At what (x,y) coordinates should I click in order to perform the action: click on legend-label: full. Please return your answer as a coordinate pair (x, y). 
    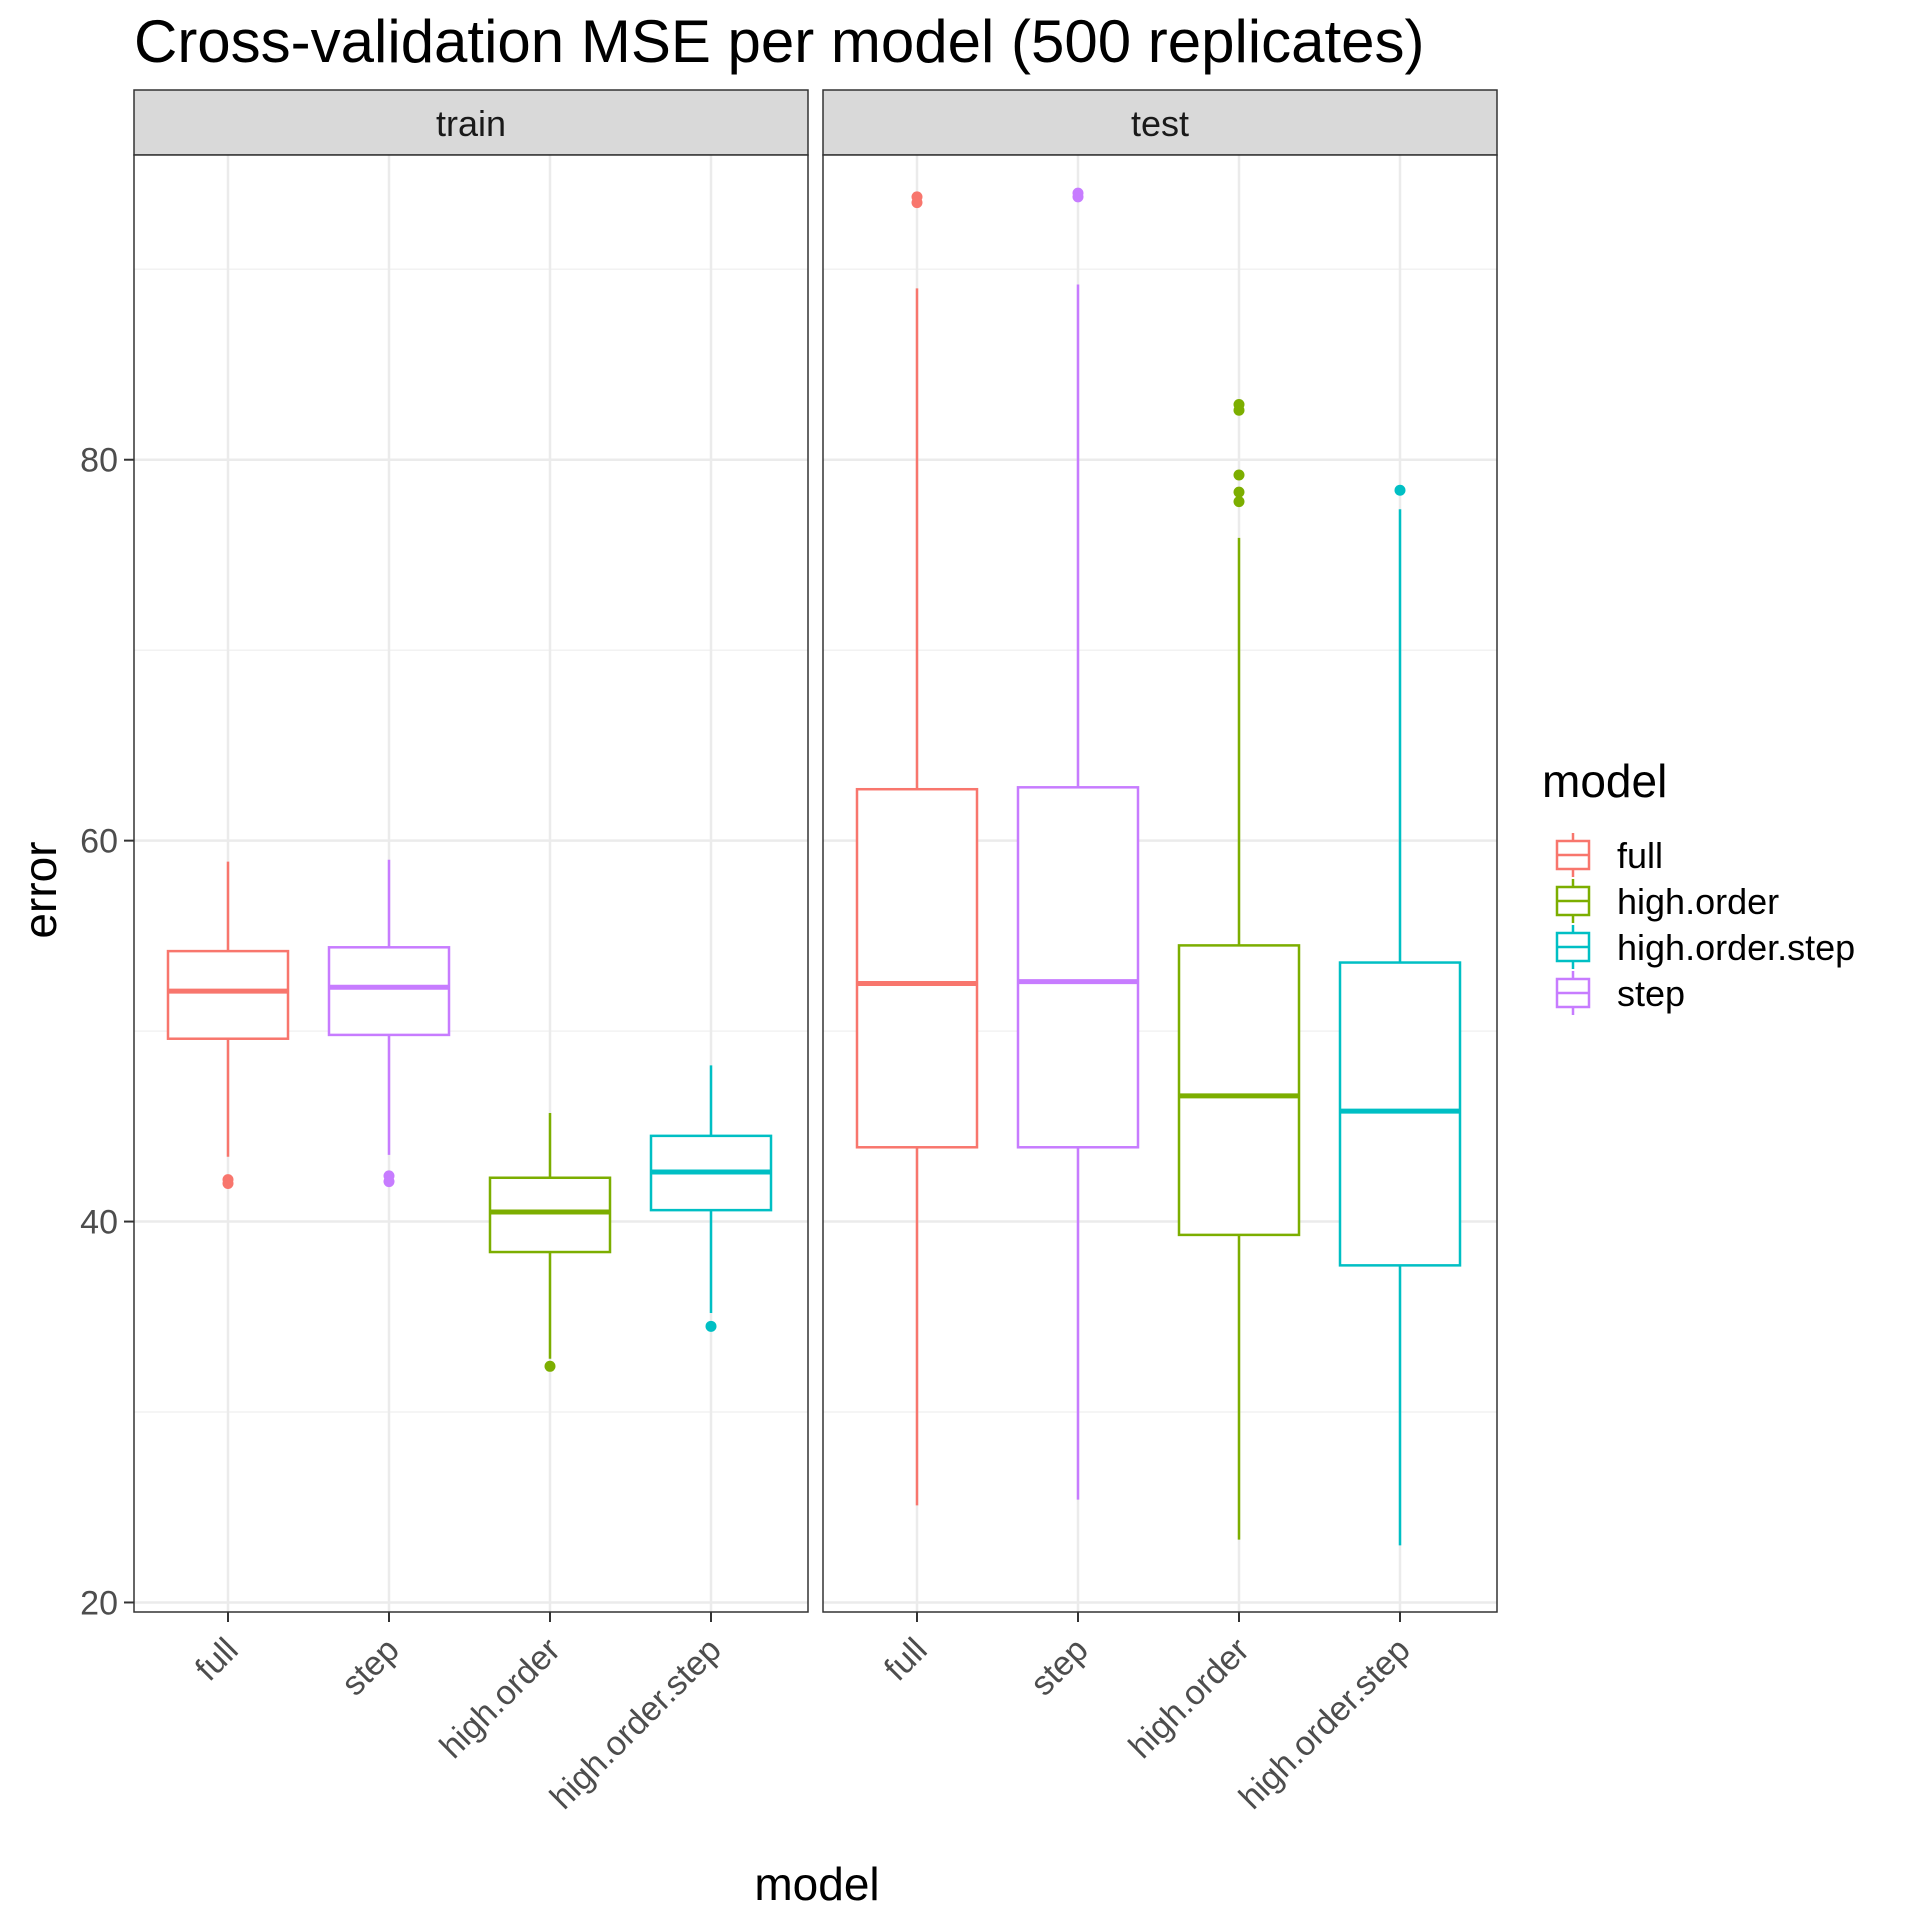
    Looking at the image, I should click on (1640, 855).